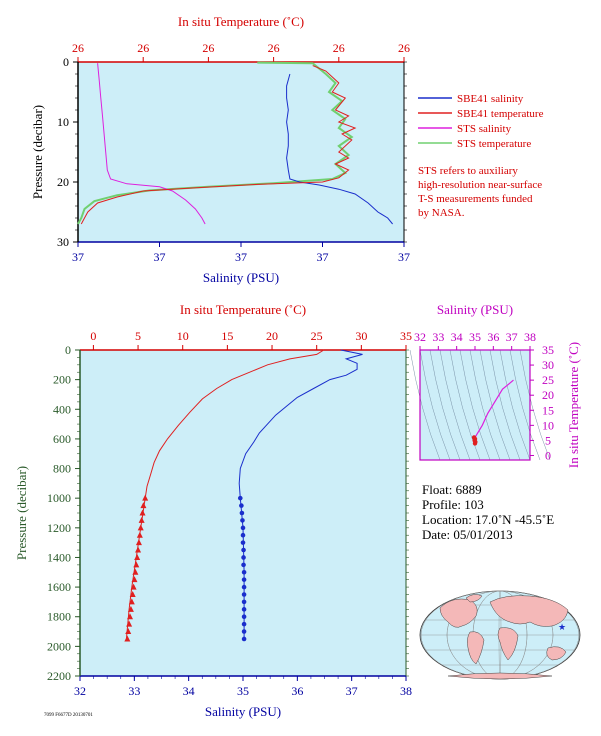 The image size is (601, 736). I want to click on legend-item-sts-temperature: STS temperature, so click(474, 144).